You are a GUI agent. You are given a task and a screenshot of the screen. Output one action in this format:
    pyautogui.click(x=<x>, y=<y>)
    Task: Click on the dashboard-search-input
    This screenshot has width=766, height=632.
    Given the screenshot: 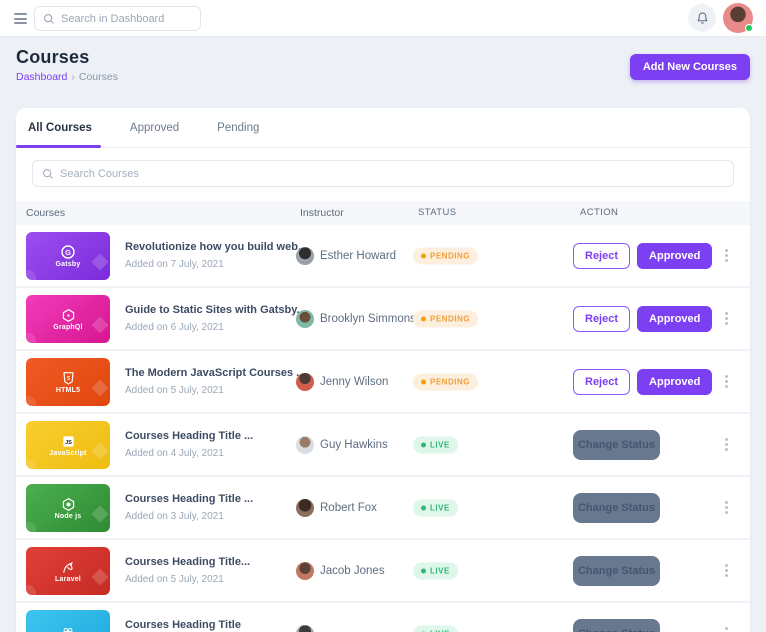 What is the action you would take?
    pyautogui.click(x=126, y=18)
    